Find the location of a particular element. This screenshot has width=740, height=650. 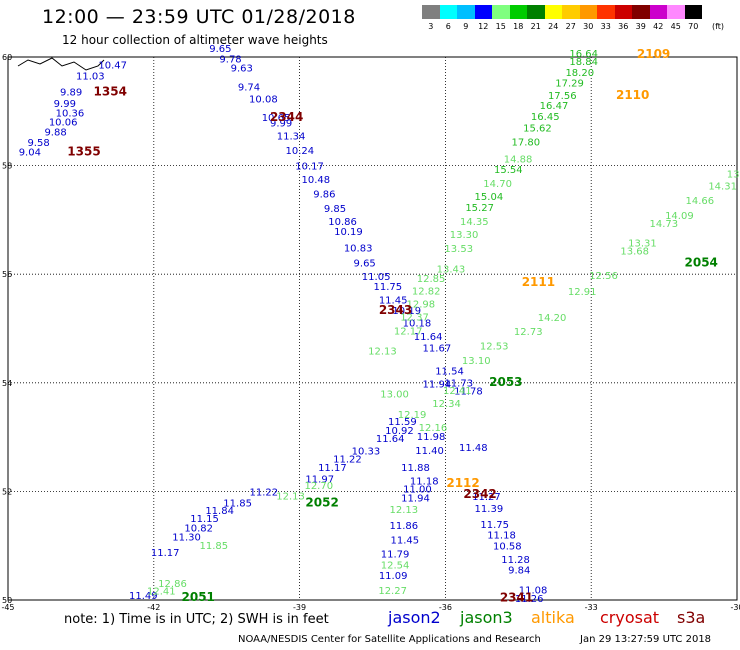

colorbar-tick-label: 24 is located at coordinates (553, 26).